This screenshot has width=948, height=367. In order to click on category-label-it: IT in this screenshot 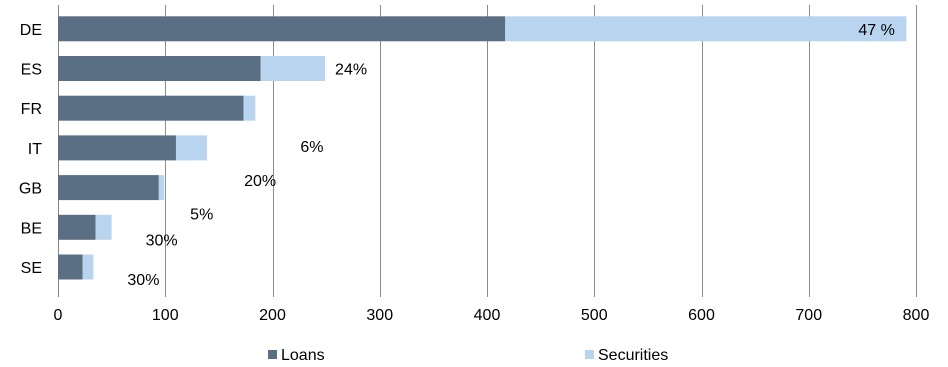, I will do `click(35, 149)`.